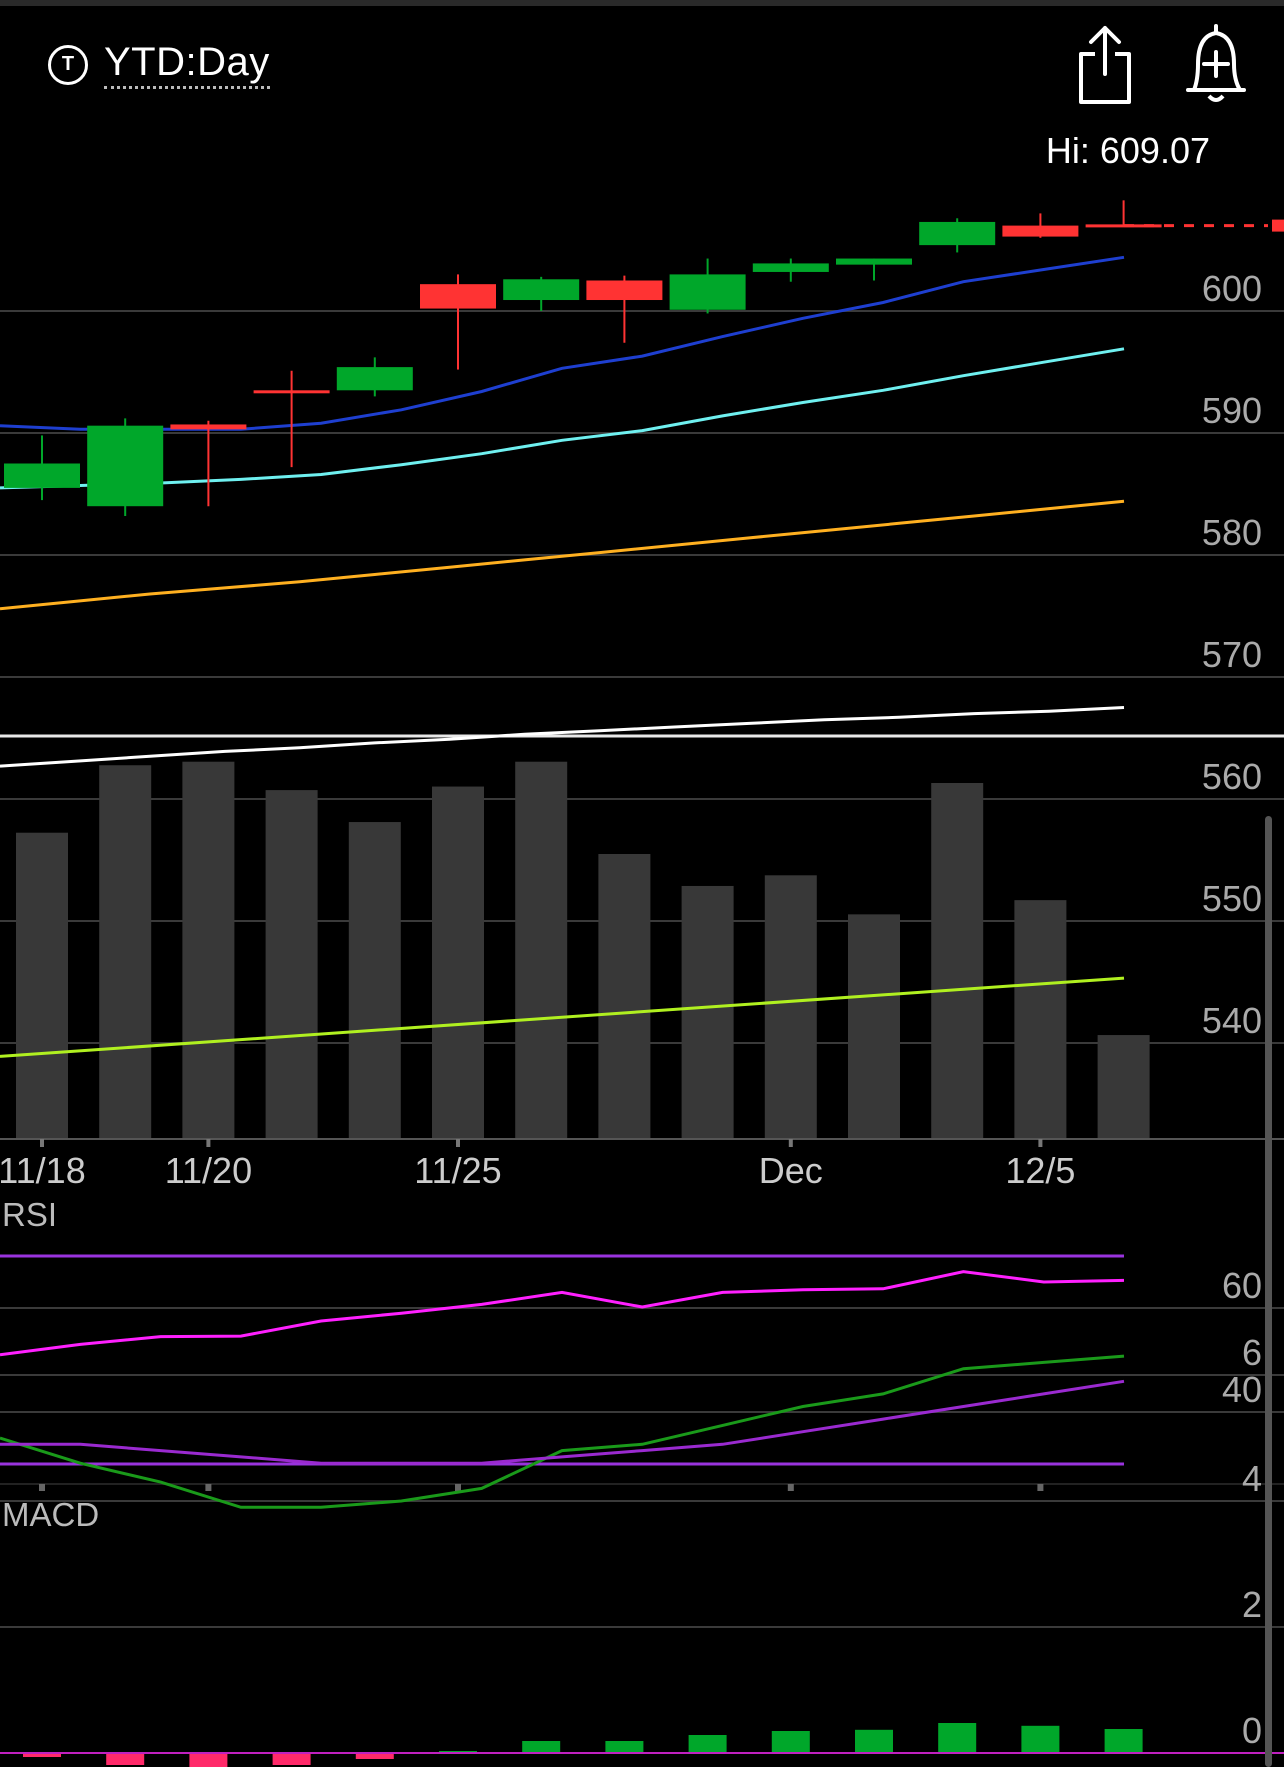 The image size is (1284, 1767). Describe the element at coordinates (1232, 898) in the screenshot. I see `price-tick-label: 550` at that location.